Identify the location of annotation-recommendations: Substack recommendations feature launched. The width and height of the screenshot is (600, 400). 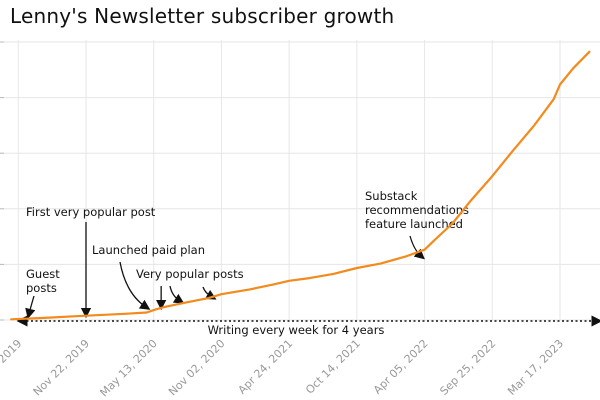
(417, 210).